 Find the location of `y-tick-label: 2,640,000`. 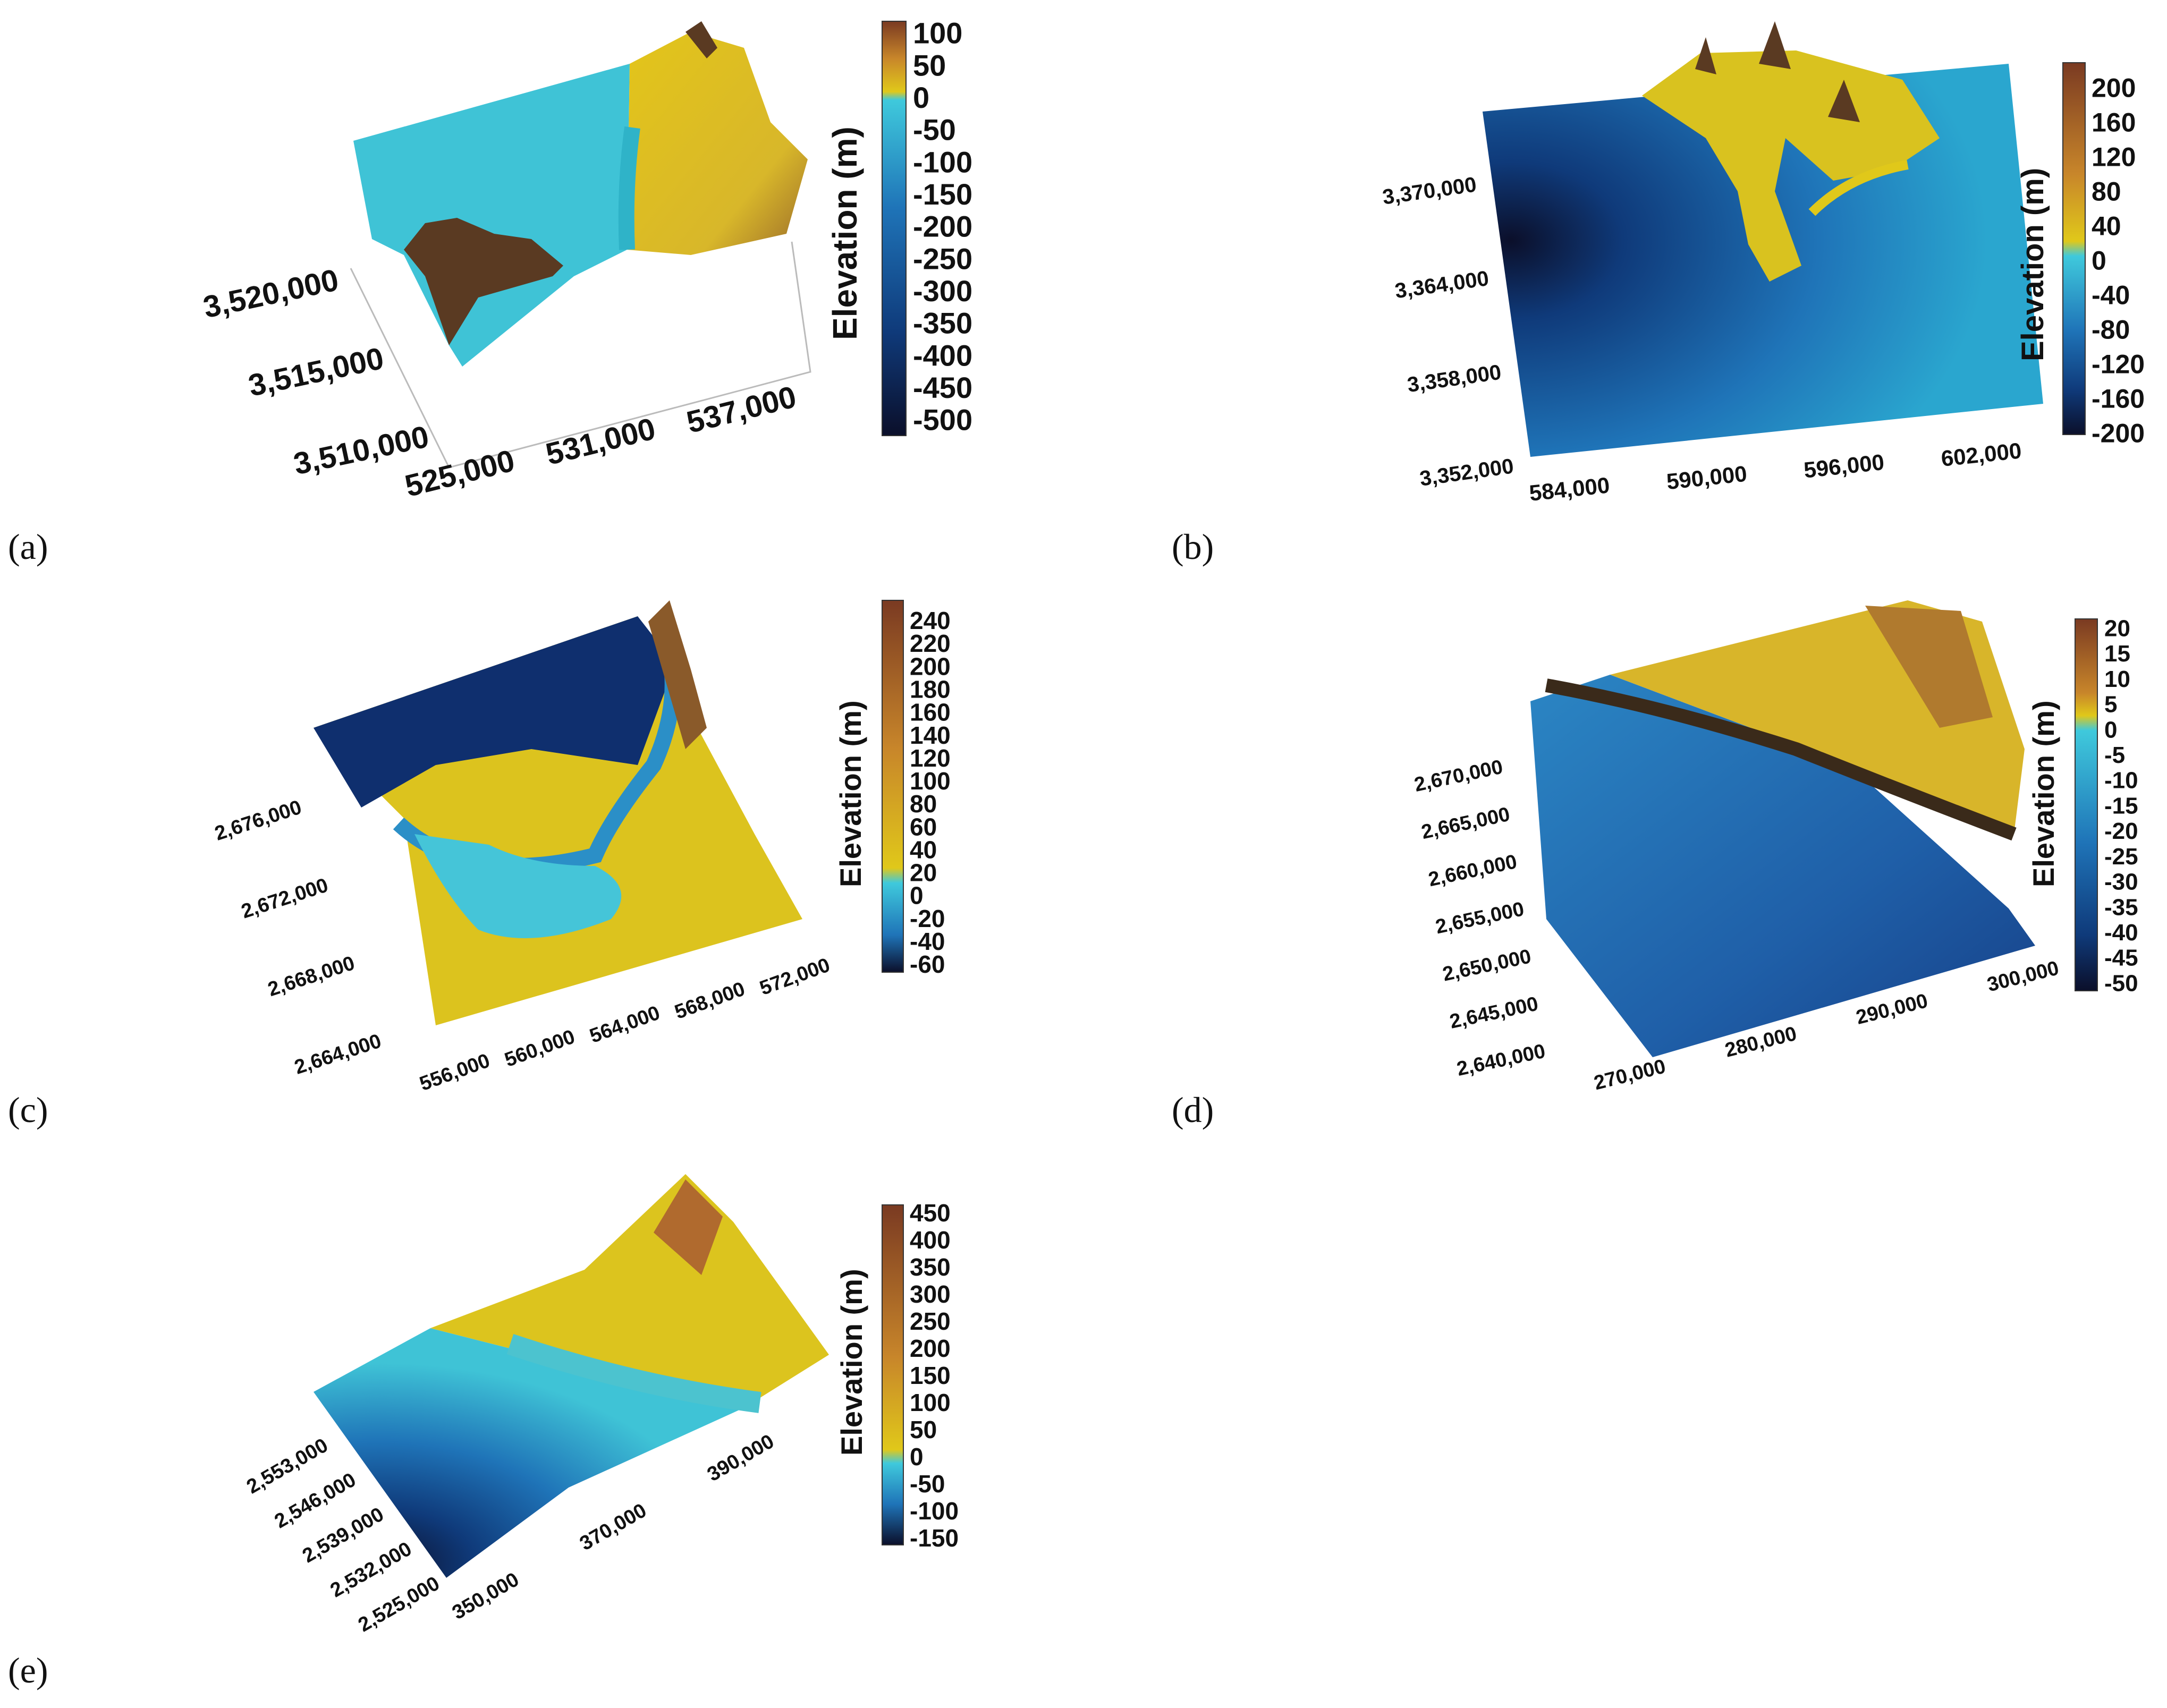

y-tick-label: 2,640,000 is located at coordinates (1501, 1061).